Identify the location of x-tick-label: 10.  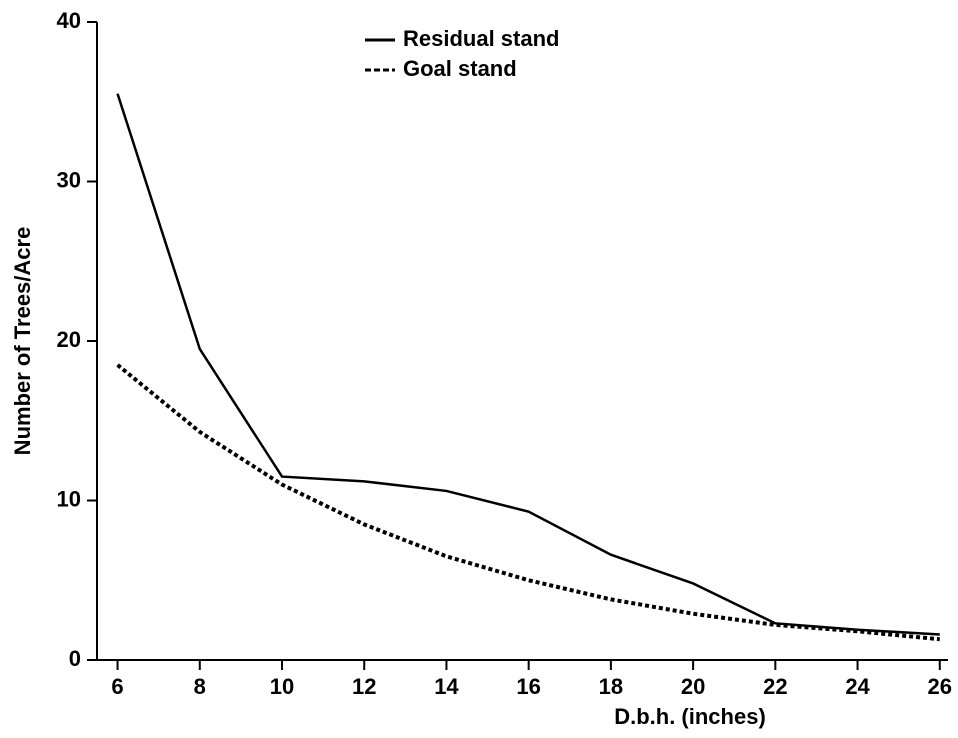
(282, 686).